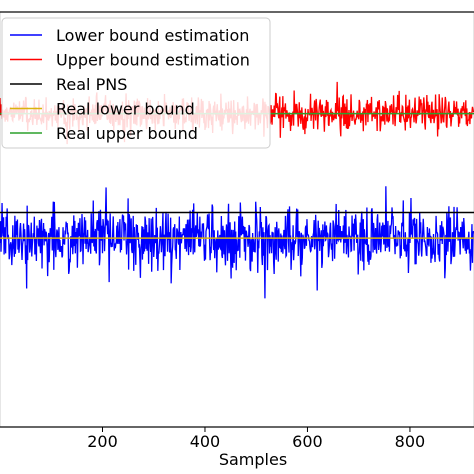 This screenshot has width=474, height=474. Describe the element at coordinates (256, 439) in the screenshot. I see `x-axis: 200 400 600 800` at that location.